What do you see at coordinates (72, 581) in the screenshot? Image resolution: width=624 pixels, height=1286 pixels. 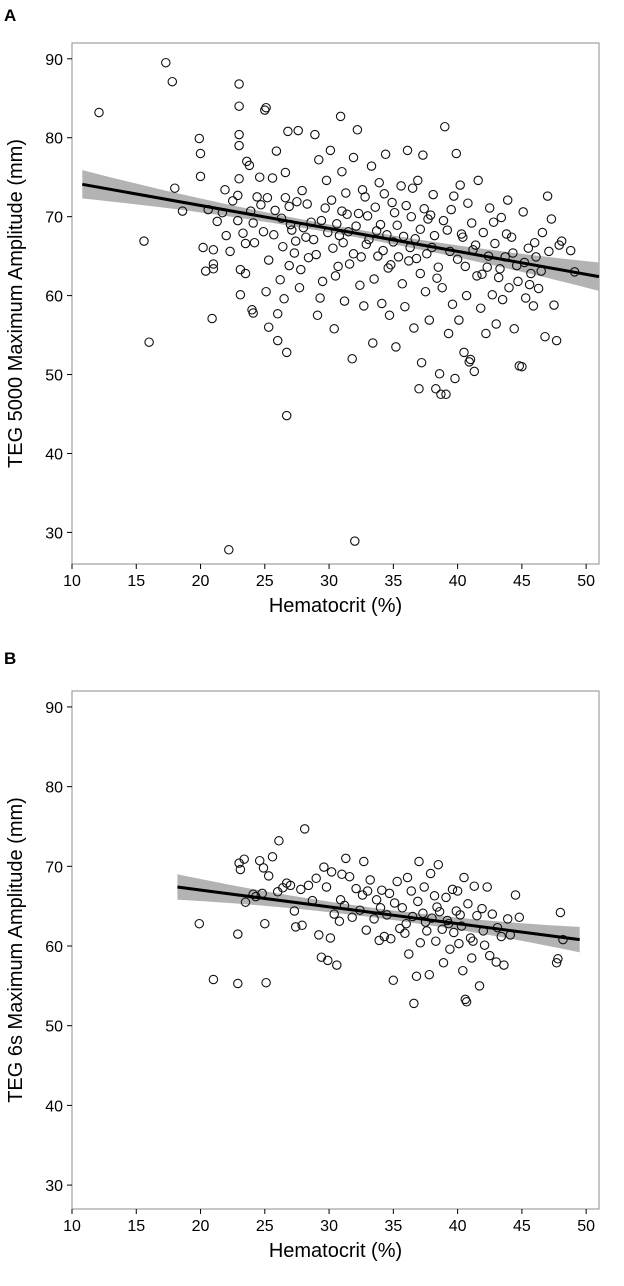 I see `x-tick-label: 10` at bounding box center [72, 581].